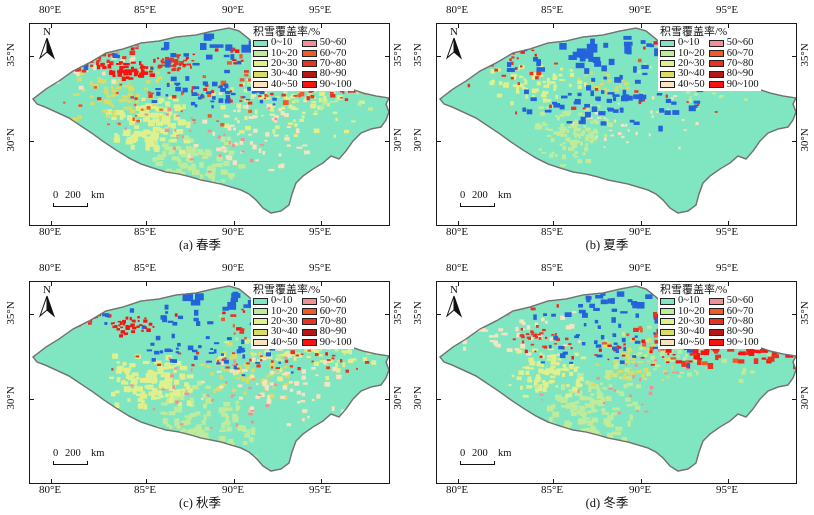 This screenshot has height=515, width=814. Describe the element at coordinates (70, 205) in the screenshot. I see `scale-bar-line` at that location.